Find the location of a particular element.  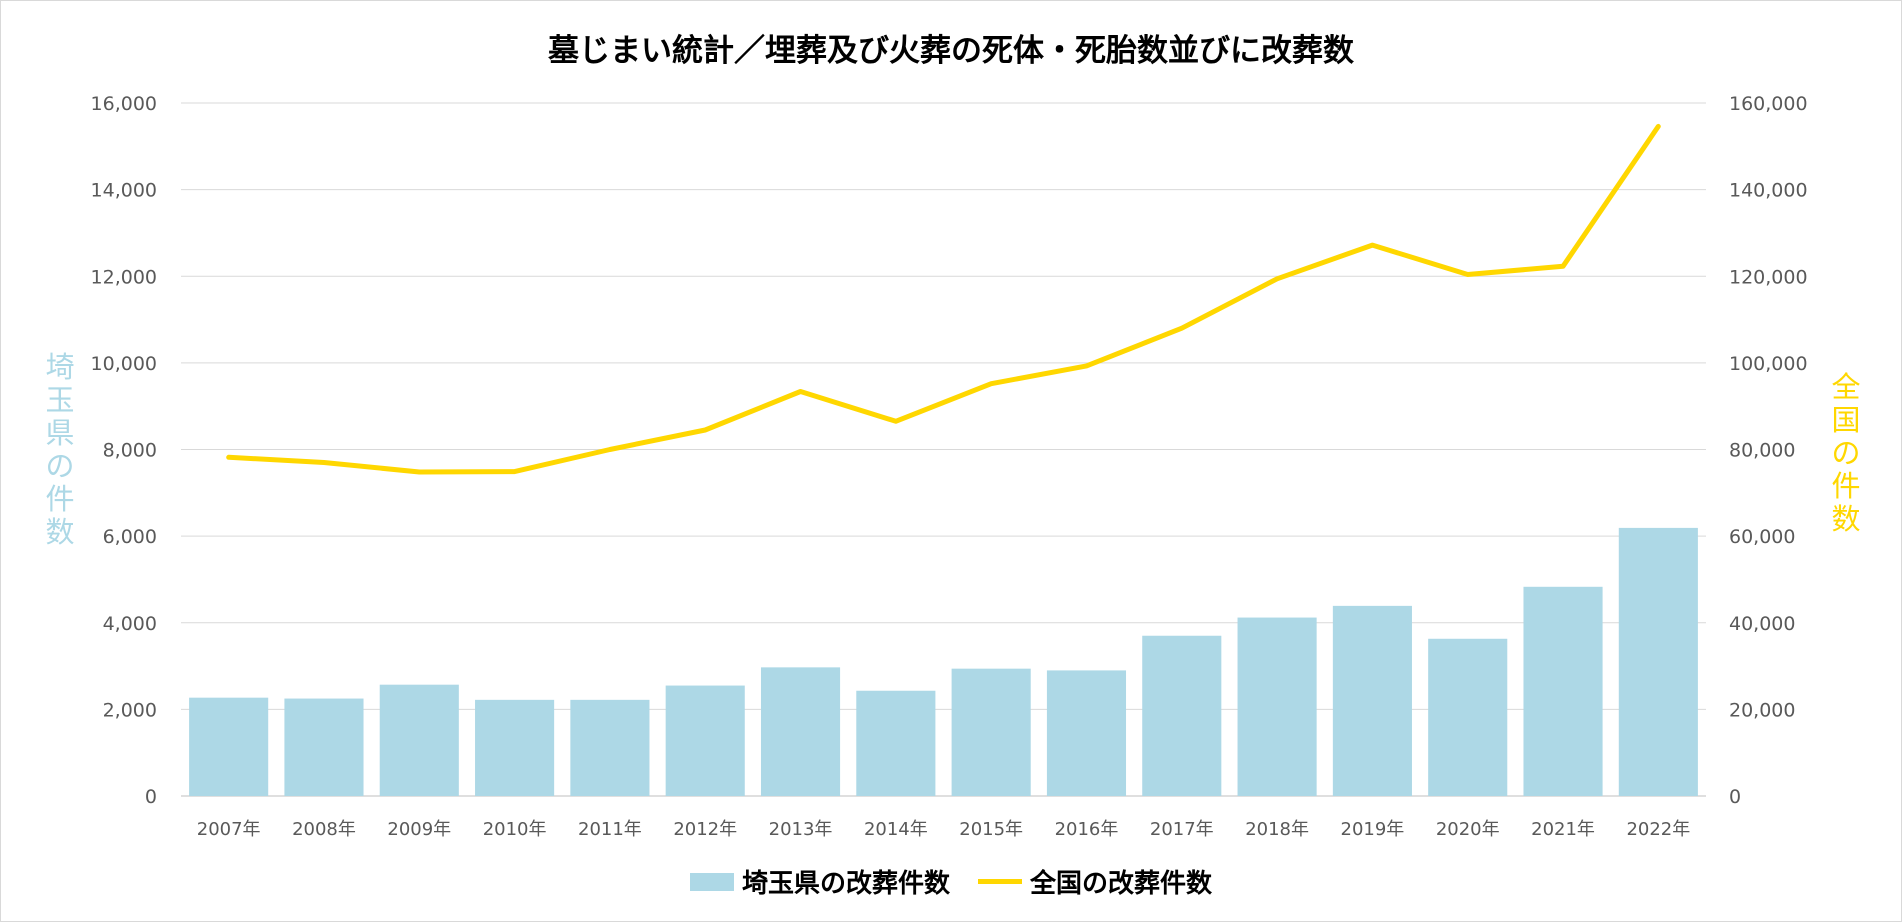

bar-2016年 is located at coordinates (1086, 733).